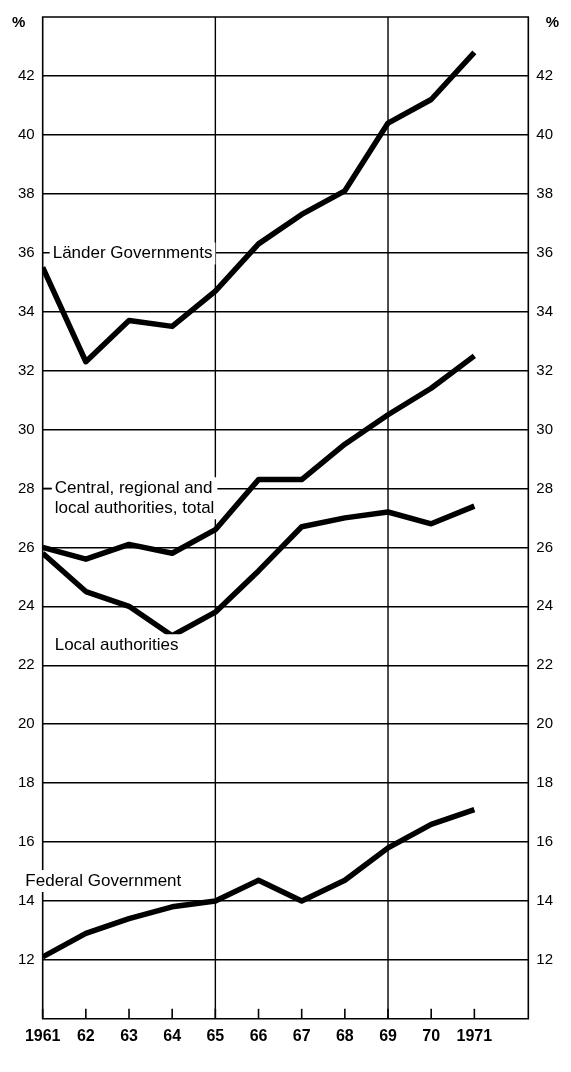 The width and height of the screenshot is (571, 1072). Describe the element at coordinates (26, 900) in the screenshot. I see `y-tick-label: 14` at that location.